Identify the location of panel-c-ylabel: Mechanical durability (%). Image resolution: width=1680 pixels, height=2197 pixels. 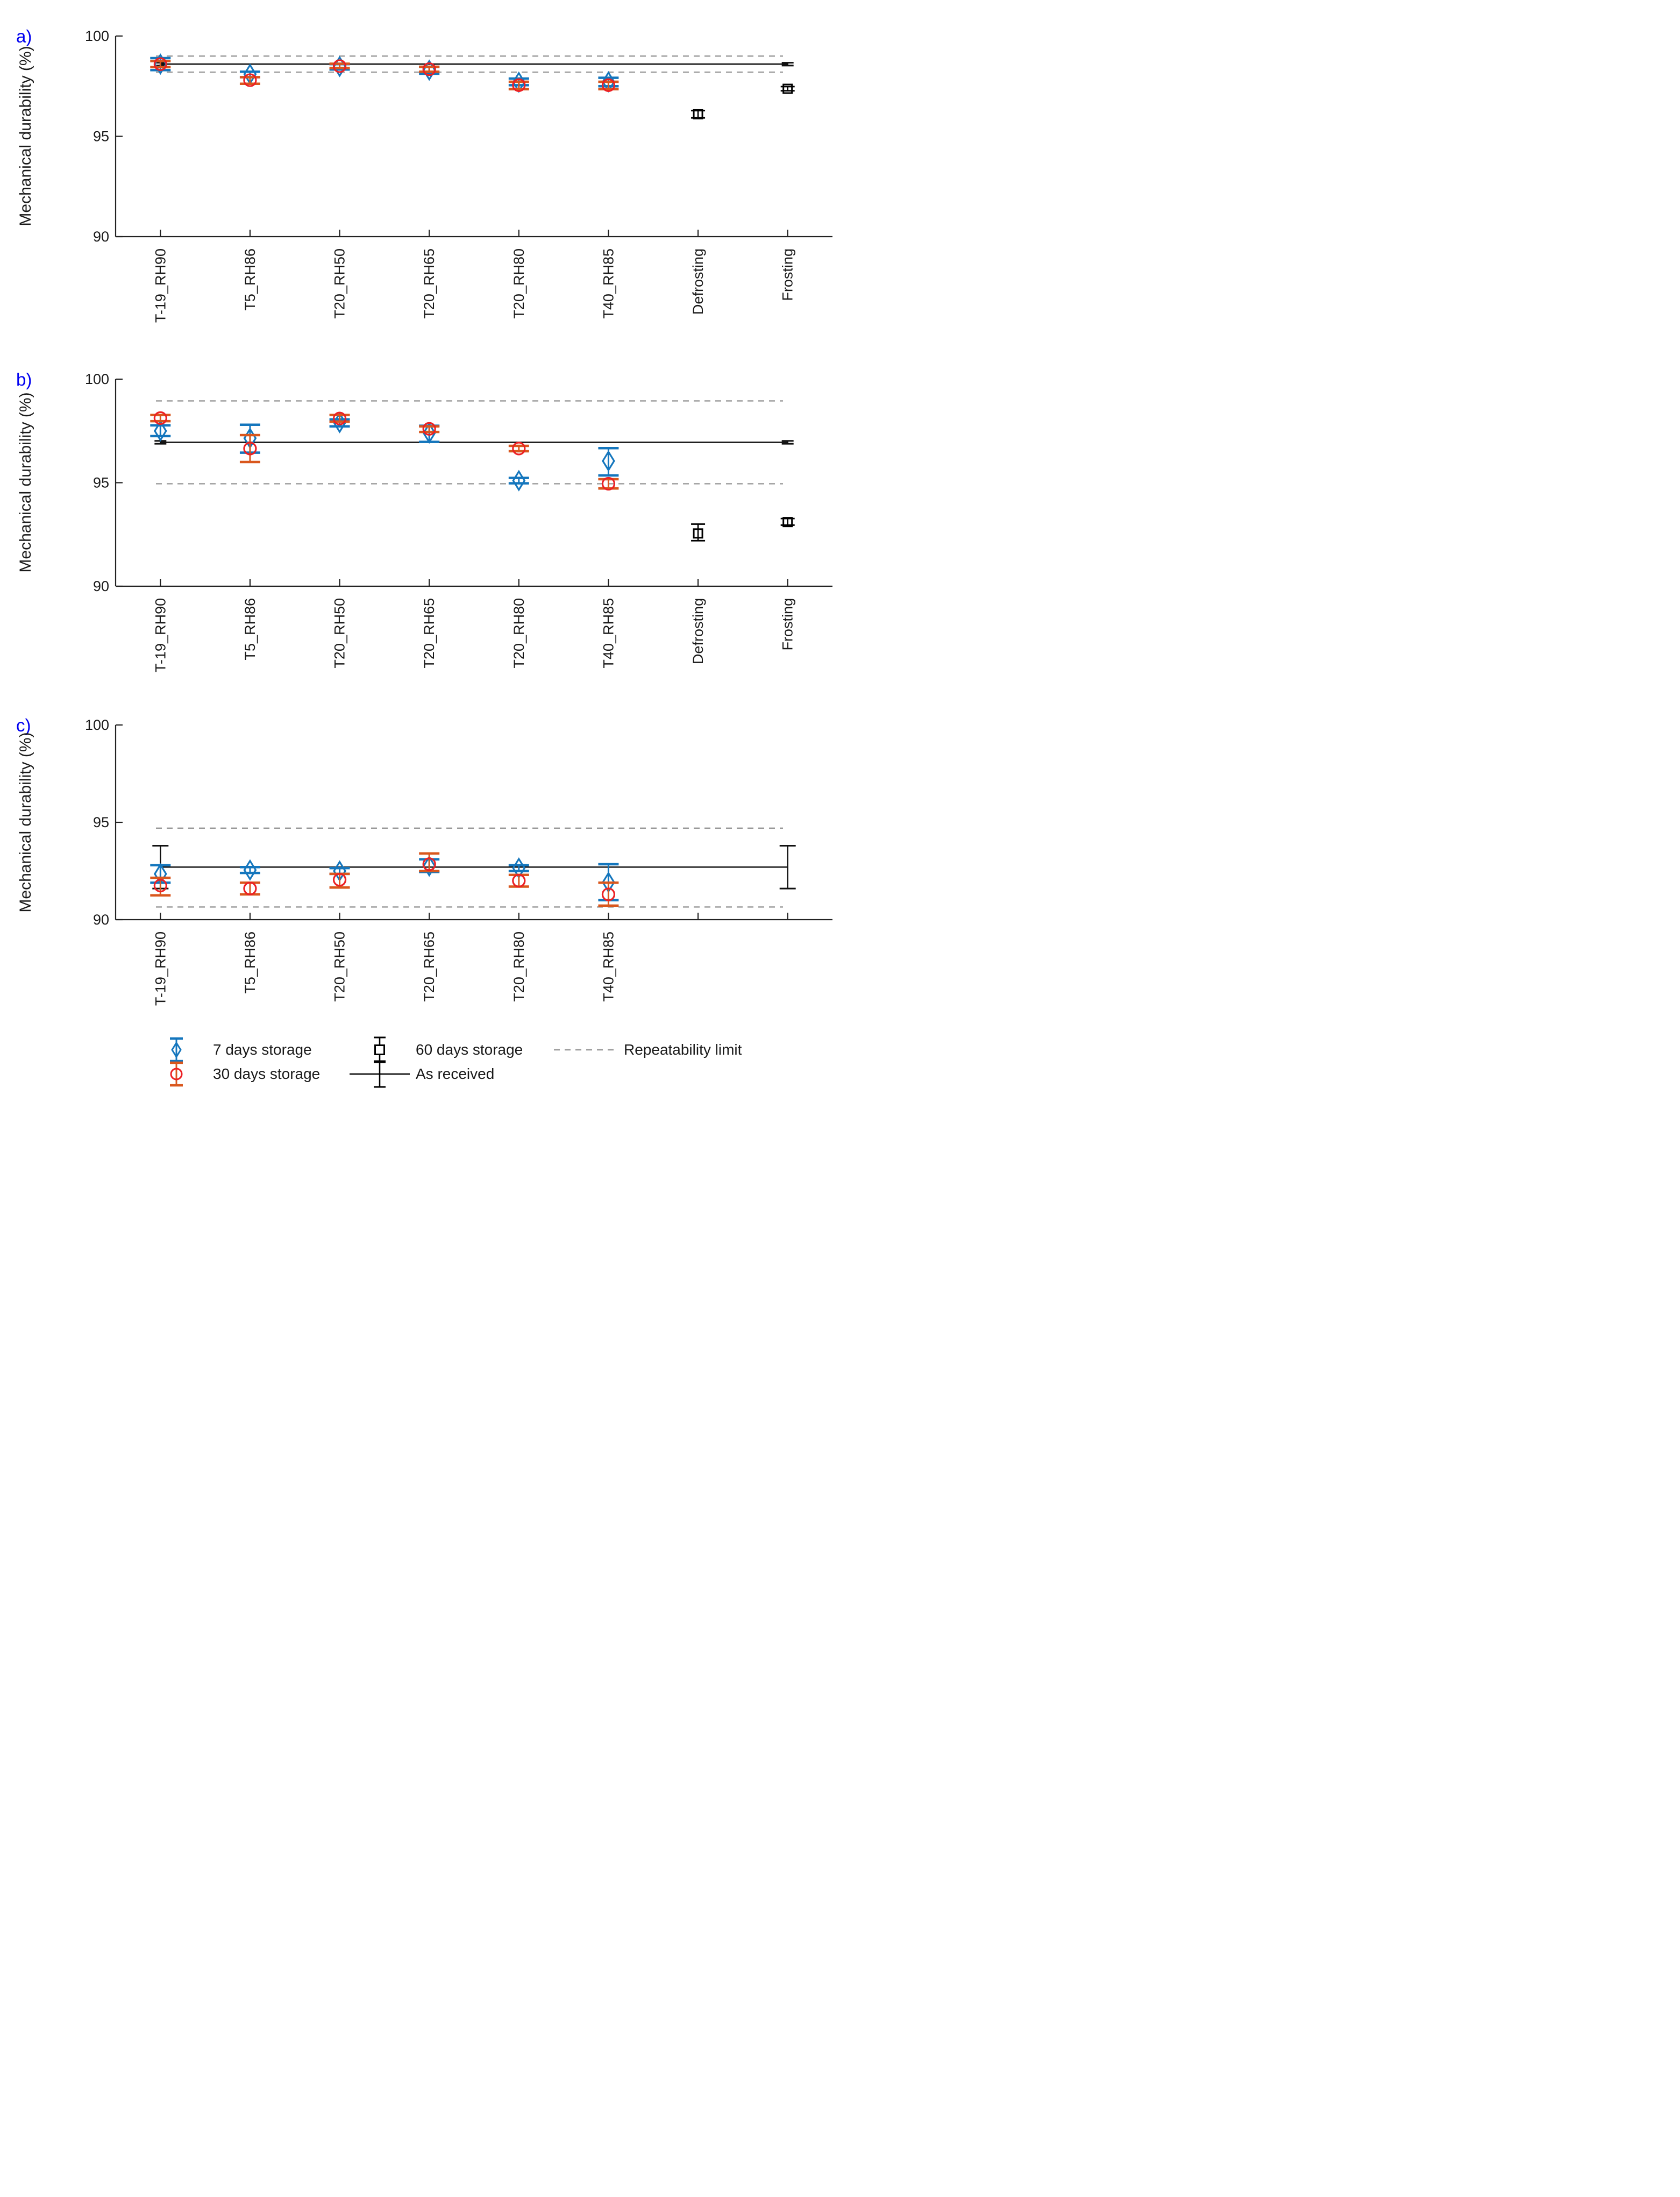
(25, 822).